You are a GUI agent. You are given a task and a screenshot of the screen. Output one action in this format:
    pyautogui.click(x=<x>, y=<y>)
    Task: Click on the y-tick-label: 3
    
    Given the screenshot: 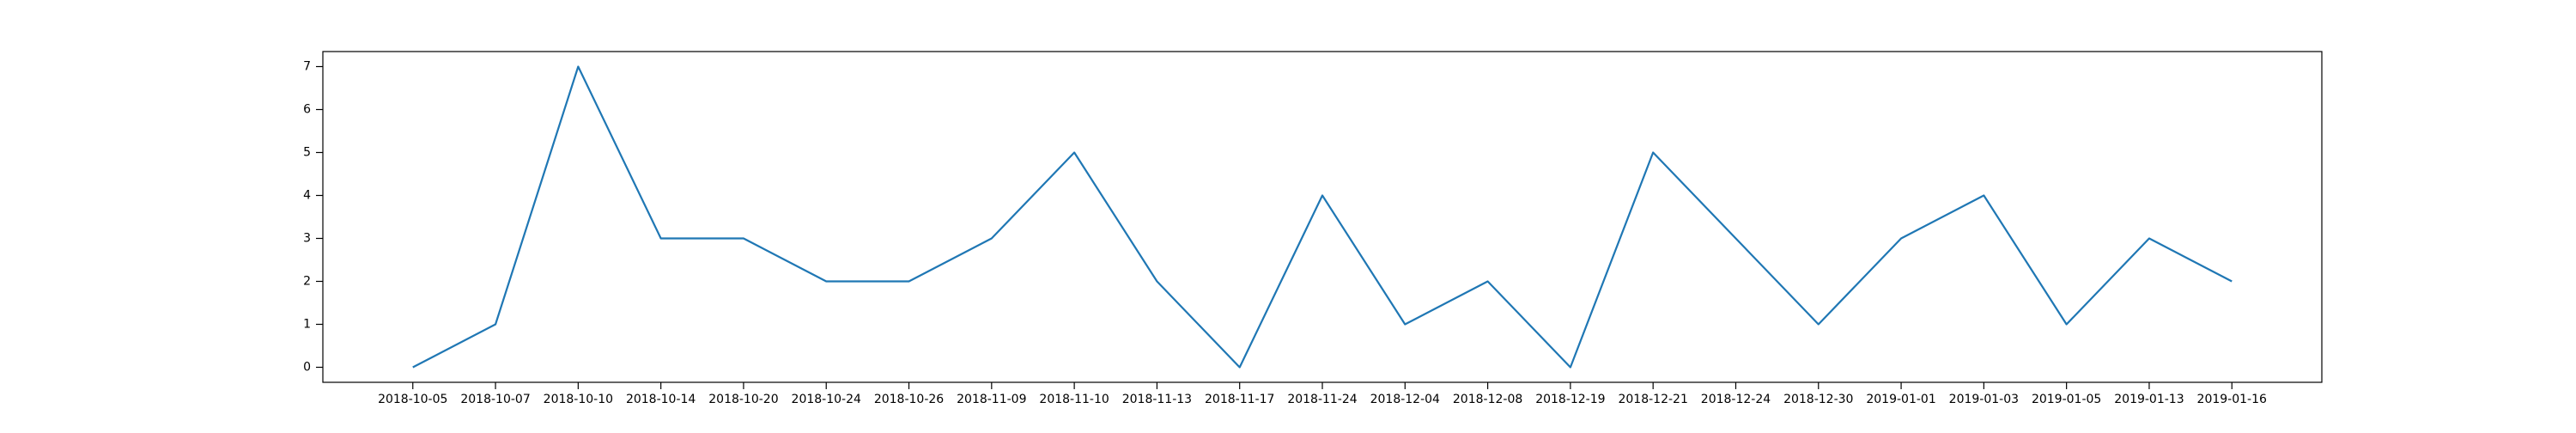 What is the action you would take?
    pyautogui.click(x=307, y=239)
    